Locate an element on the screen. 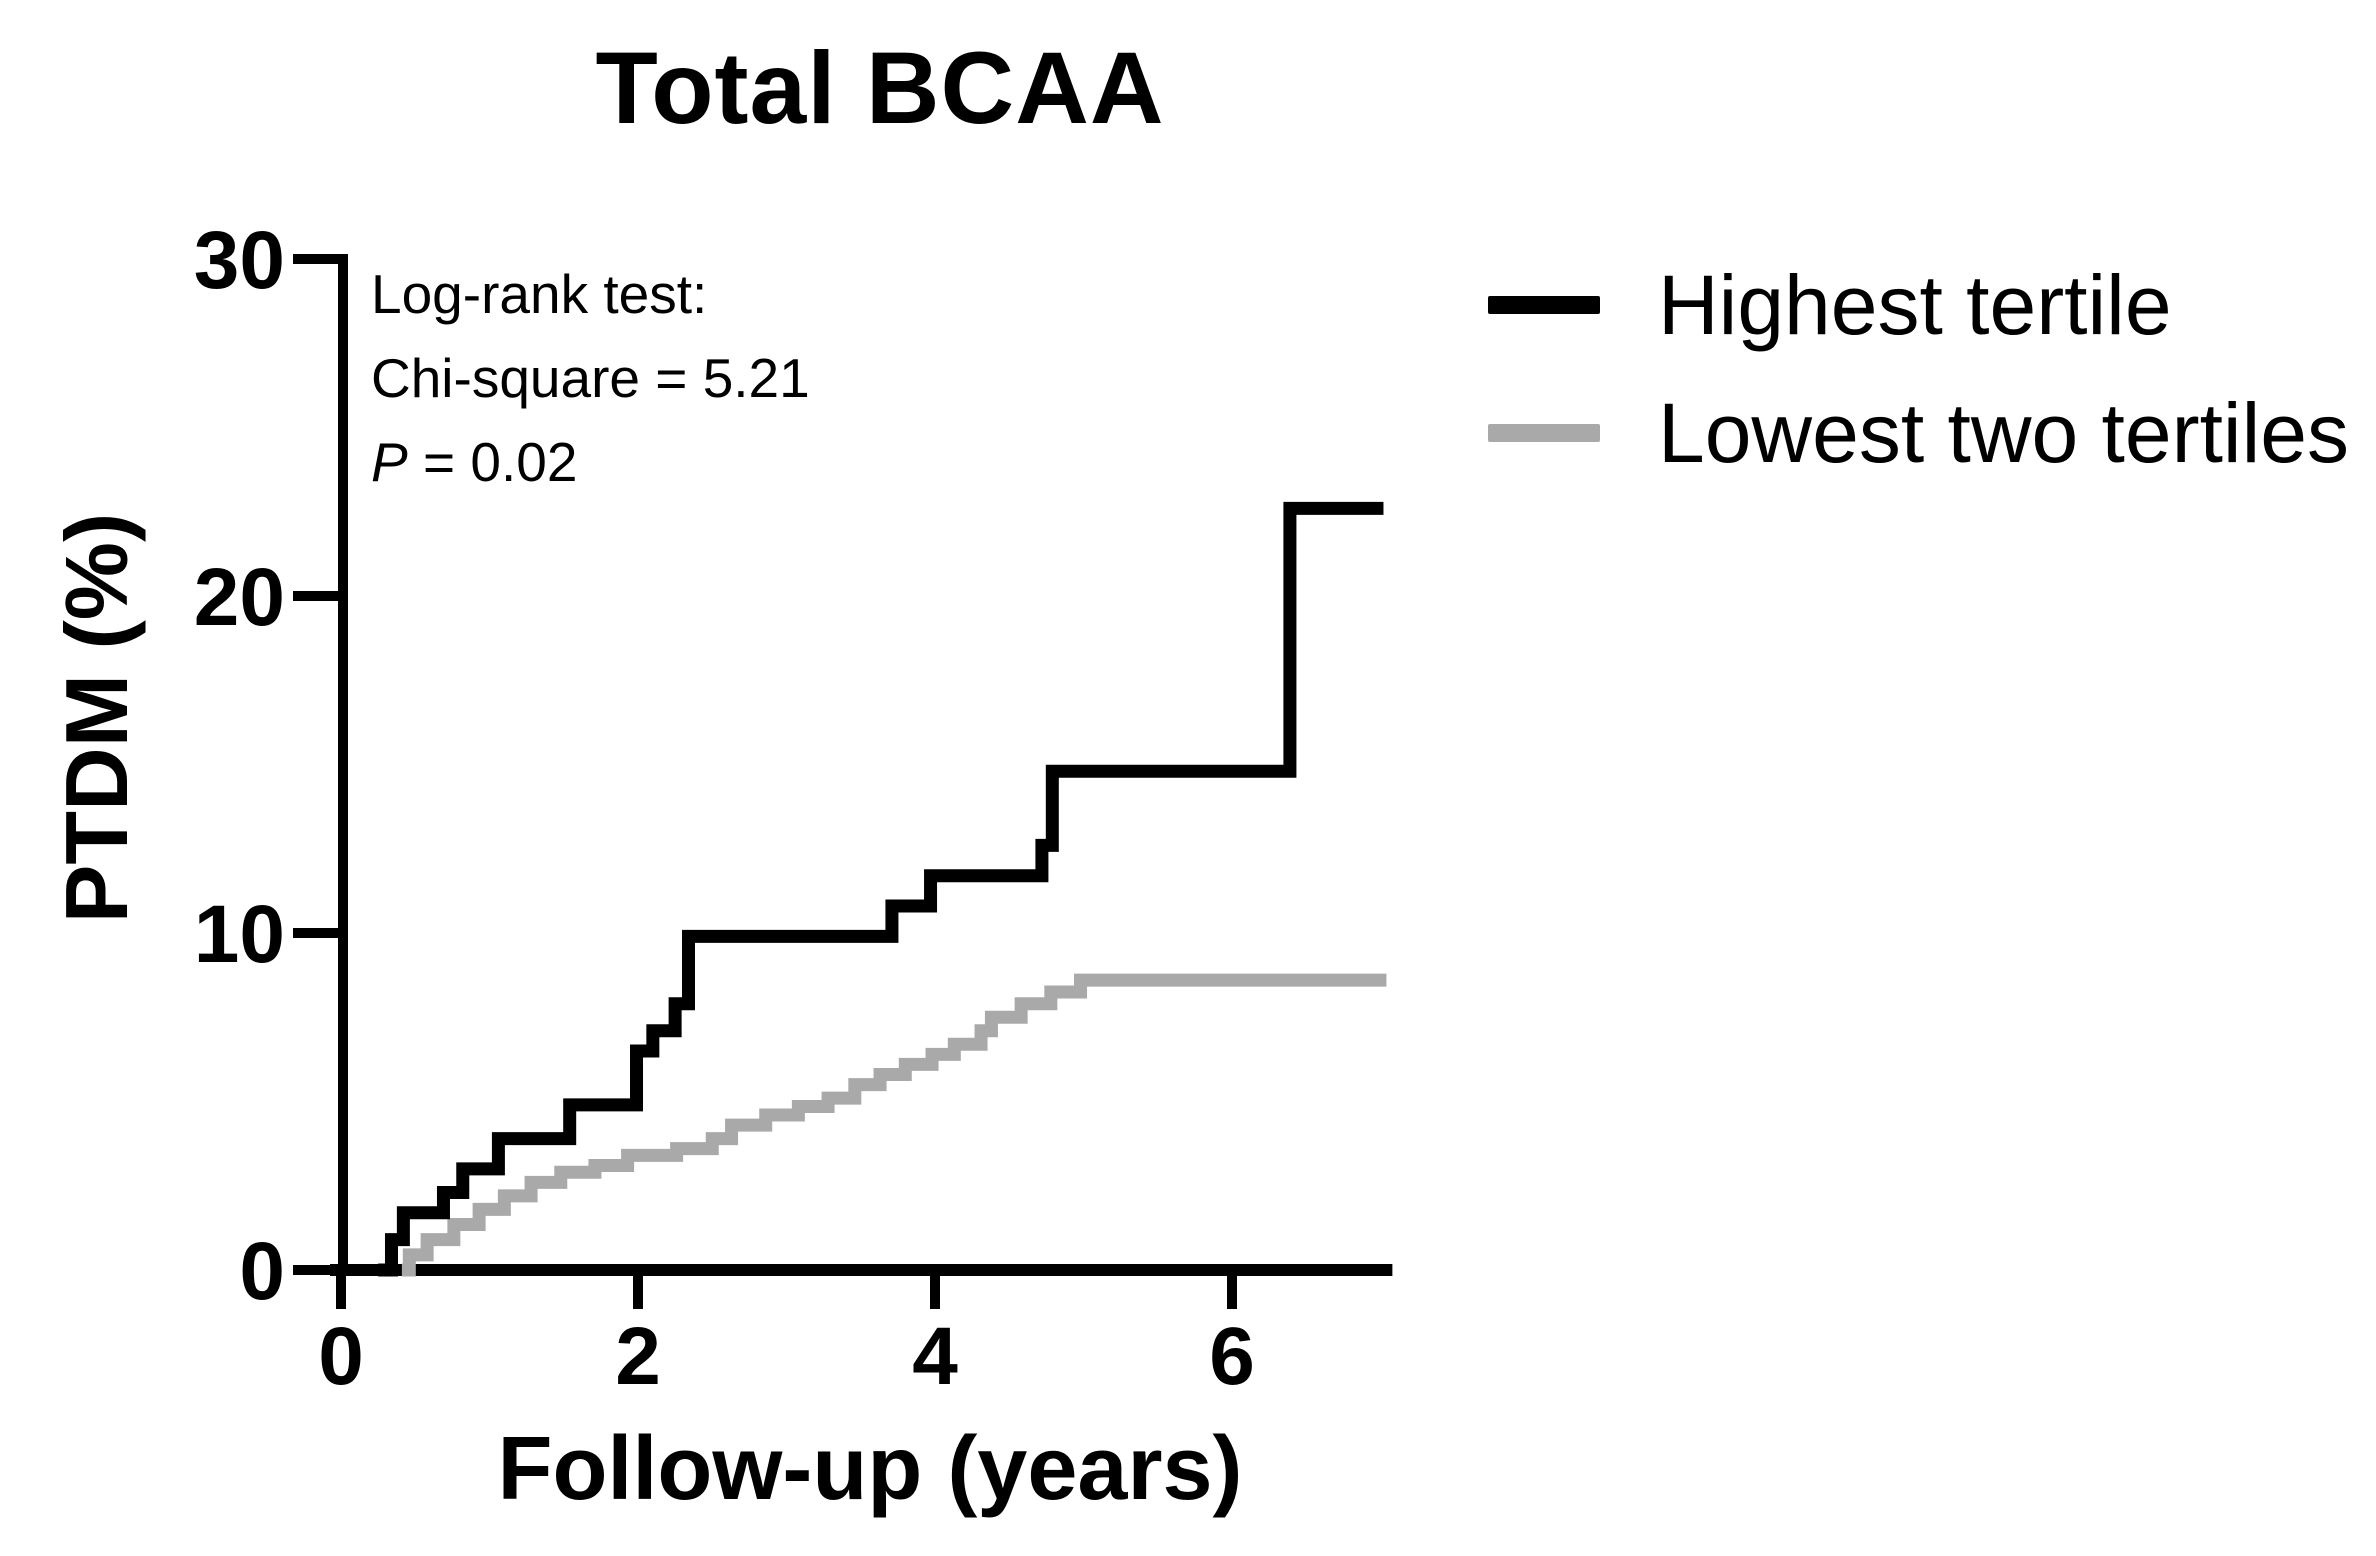  legend: Highest tertile Lowest two tertiles is located at coordinates (1918, 369).